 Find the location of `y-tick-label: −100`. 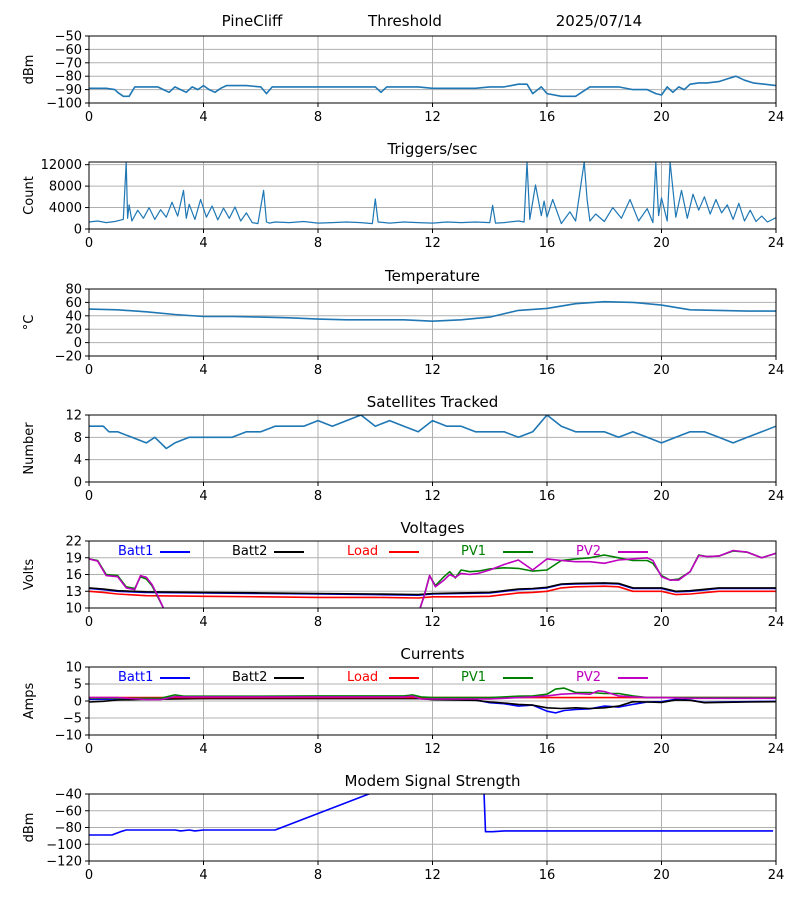

y-tick-label: −100 is located at coordinates (64, 845).